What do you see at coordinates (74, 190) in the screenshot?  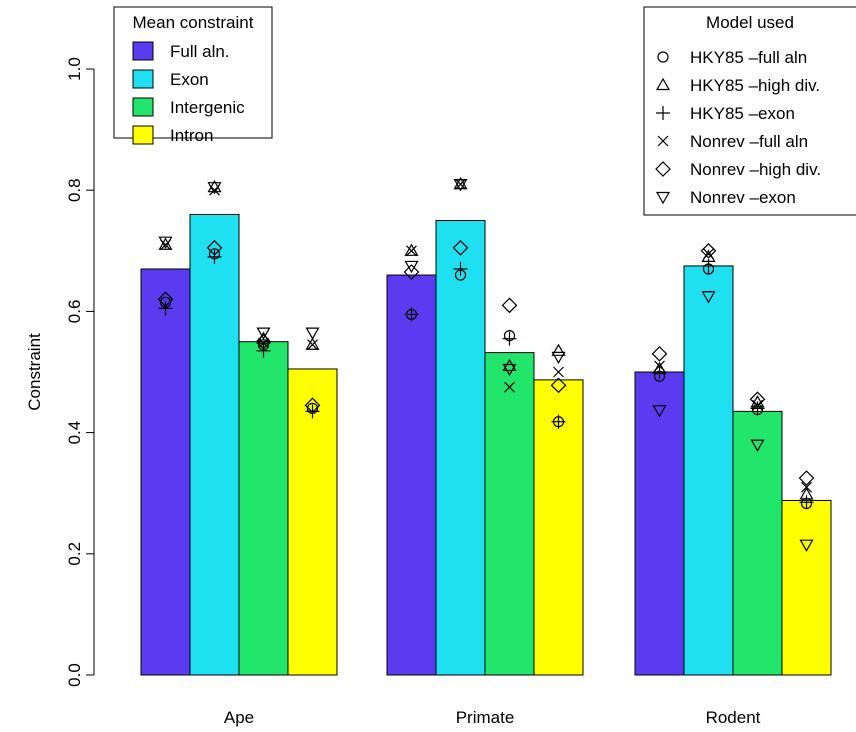 I see `y-tick-label: 0.8` at bounding box center [74, 190].